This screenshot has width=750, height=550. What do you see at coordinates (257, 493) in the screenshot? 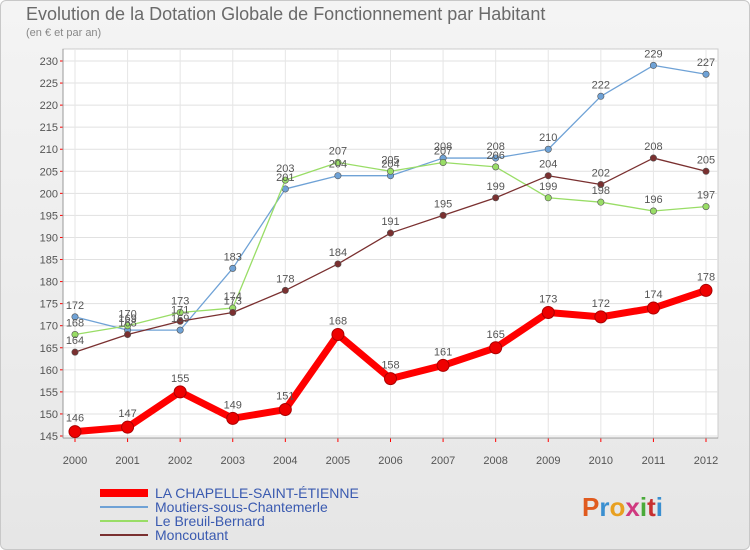
I see `legend-label: LA CHAPELLE-SAINT-ÉTIENNE` at bounding box center [257, 493].